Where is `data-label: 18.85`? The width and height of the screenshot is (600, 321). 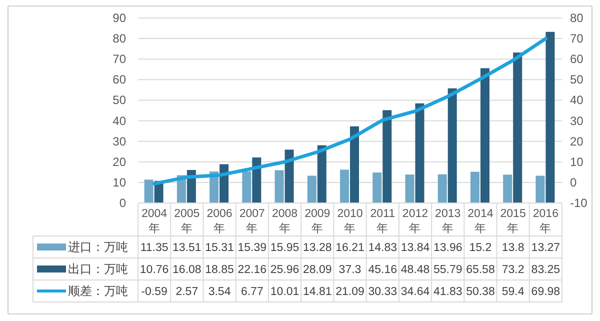 data-label: 18.85 is located at coordinates (219, 270).